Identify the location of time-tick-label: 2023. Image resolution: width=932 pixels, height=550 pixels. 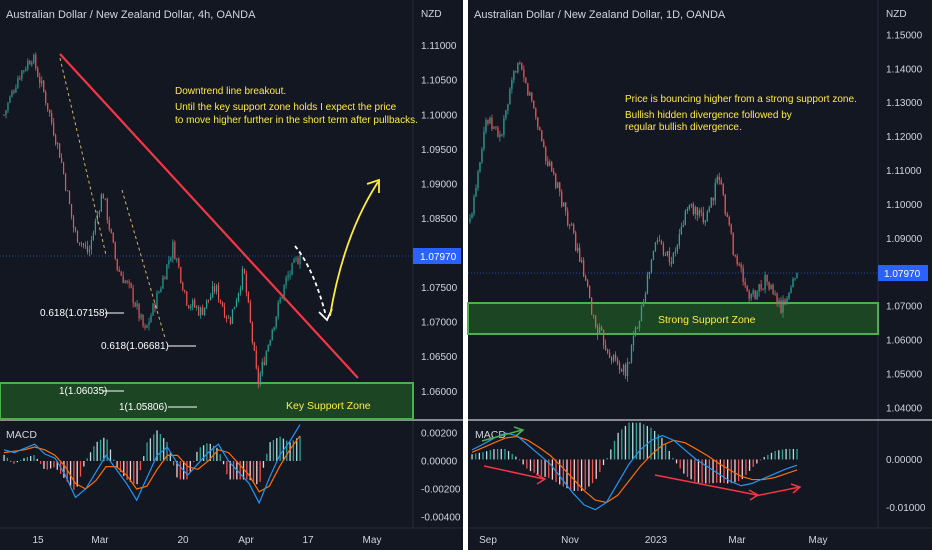
(656, 540).